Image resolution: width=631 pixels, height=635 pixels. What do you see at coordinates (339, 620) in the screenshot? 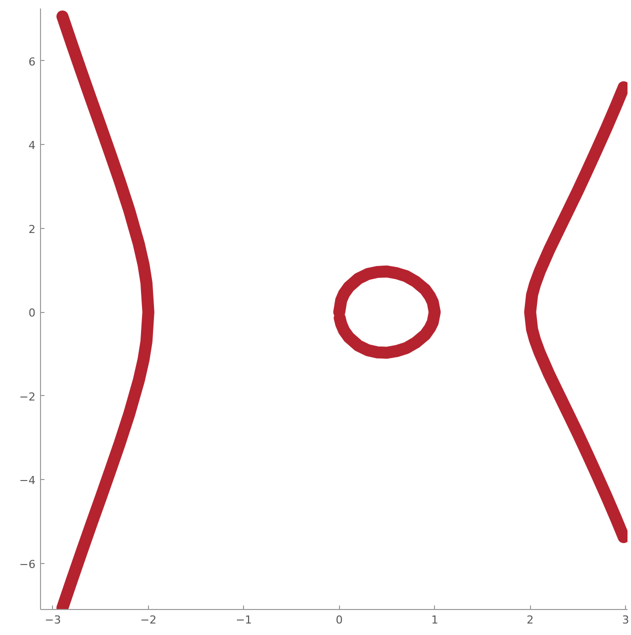
I see `x-tick-label: 0` at bounding box center [339, 620].